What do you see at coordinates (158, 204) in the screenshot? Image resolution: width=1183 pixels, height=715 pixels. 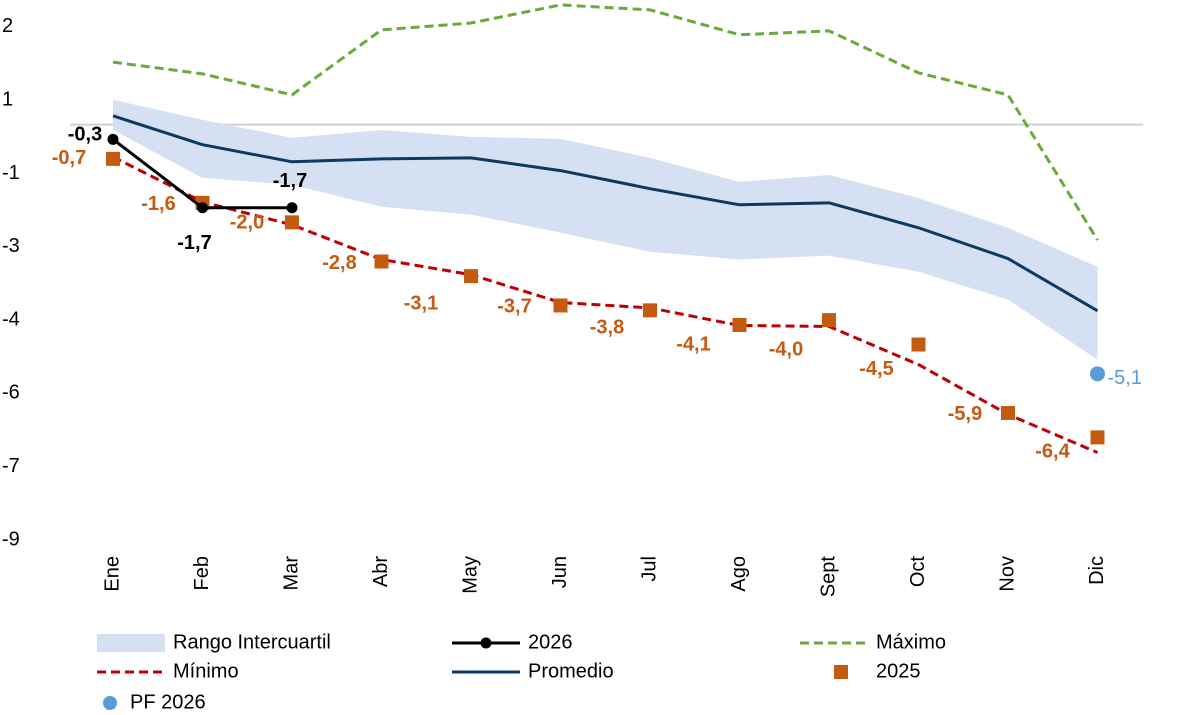 I see `data-label: -1,6` at bounding box center [158, 204].